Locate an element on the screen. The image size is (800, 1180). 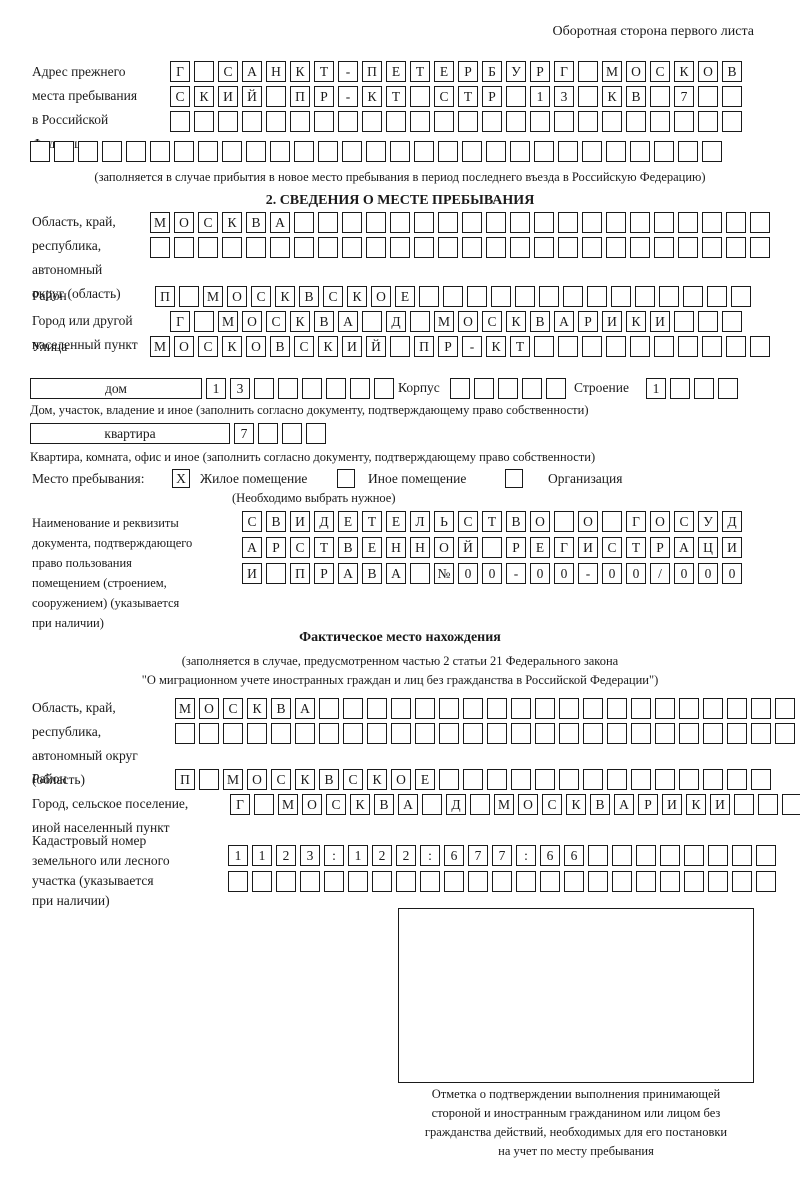
actual-city-row-cell-19: И is located at coordinates (672, 804).